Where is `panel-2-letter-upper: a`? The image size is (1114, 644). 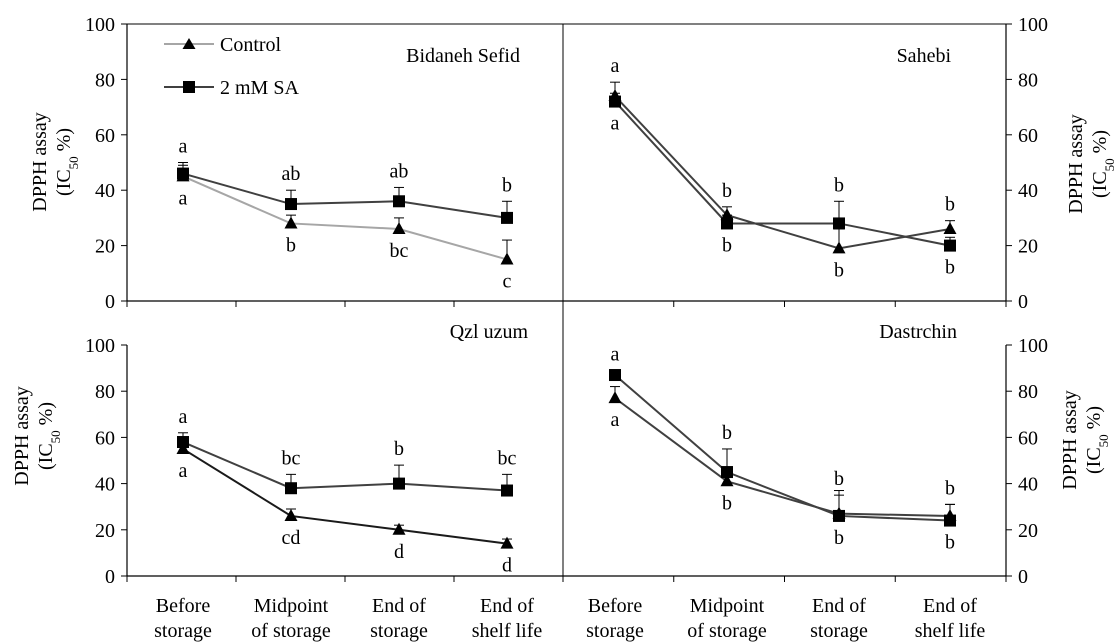 panel-2-letter-upper: a is located at coordinates (615, 66).